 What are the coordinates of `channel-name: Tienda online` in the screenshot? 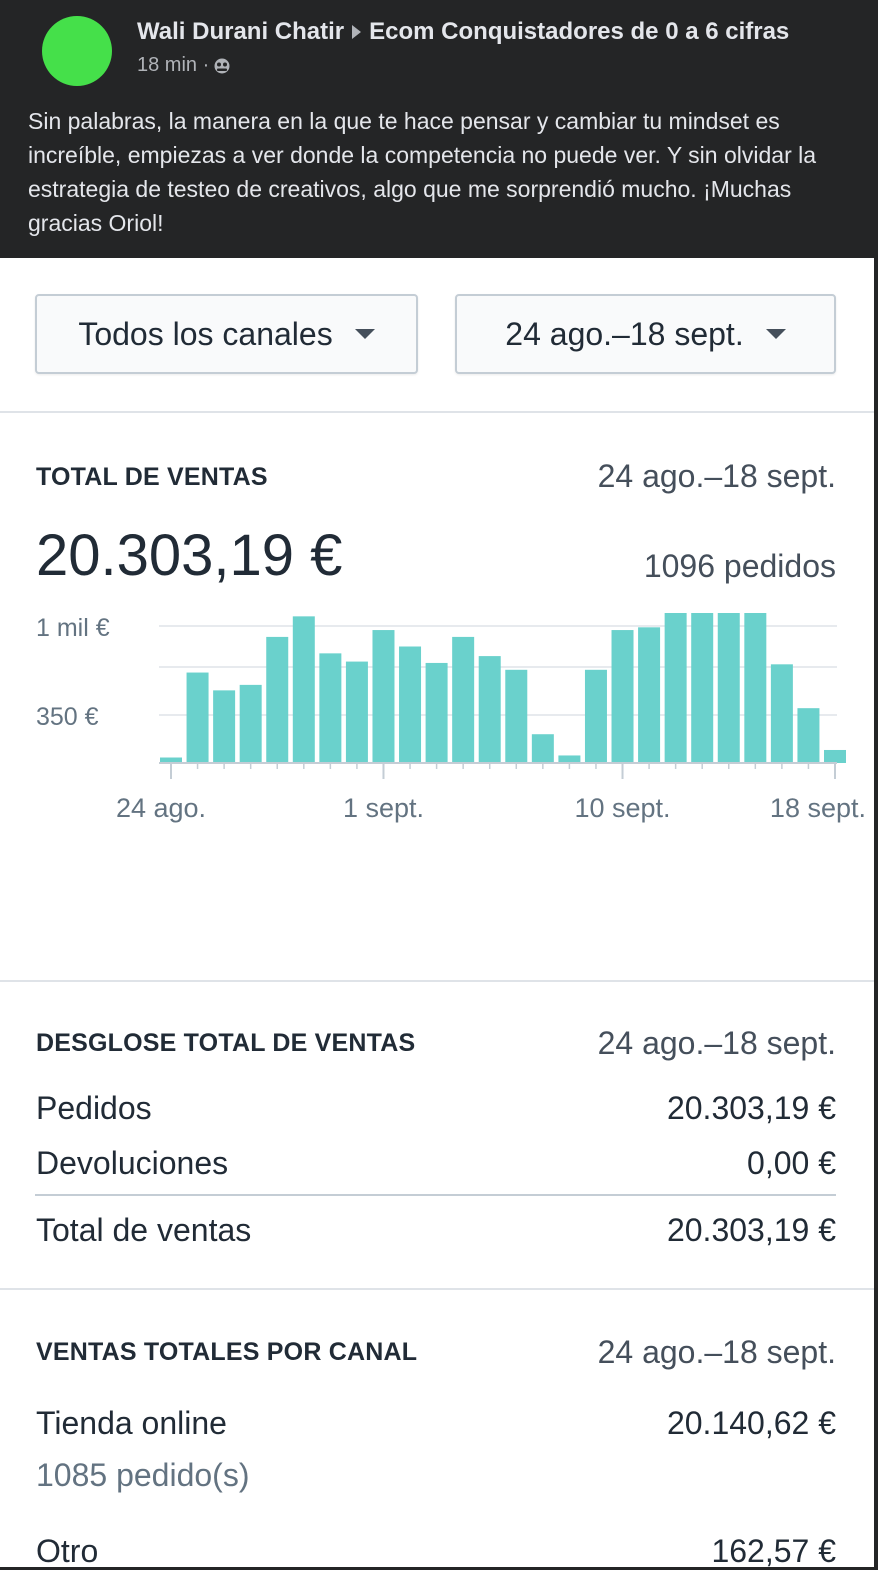 It's located at (131, 1423).